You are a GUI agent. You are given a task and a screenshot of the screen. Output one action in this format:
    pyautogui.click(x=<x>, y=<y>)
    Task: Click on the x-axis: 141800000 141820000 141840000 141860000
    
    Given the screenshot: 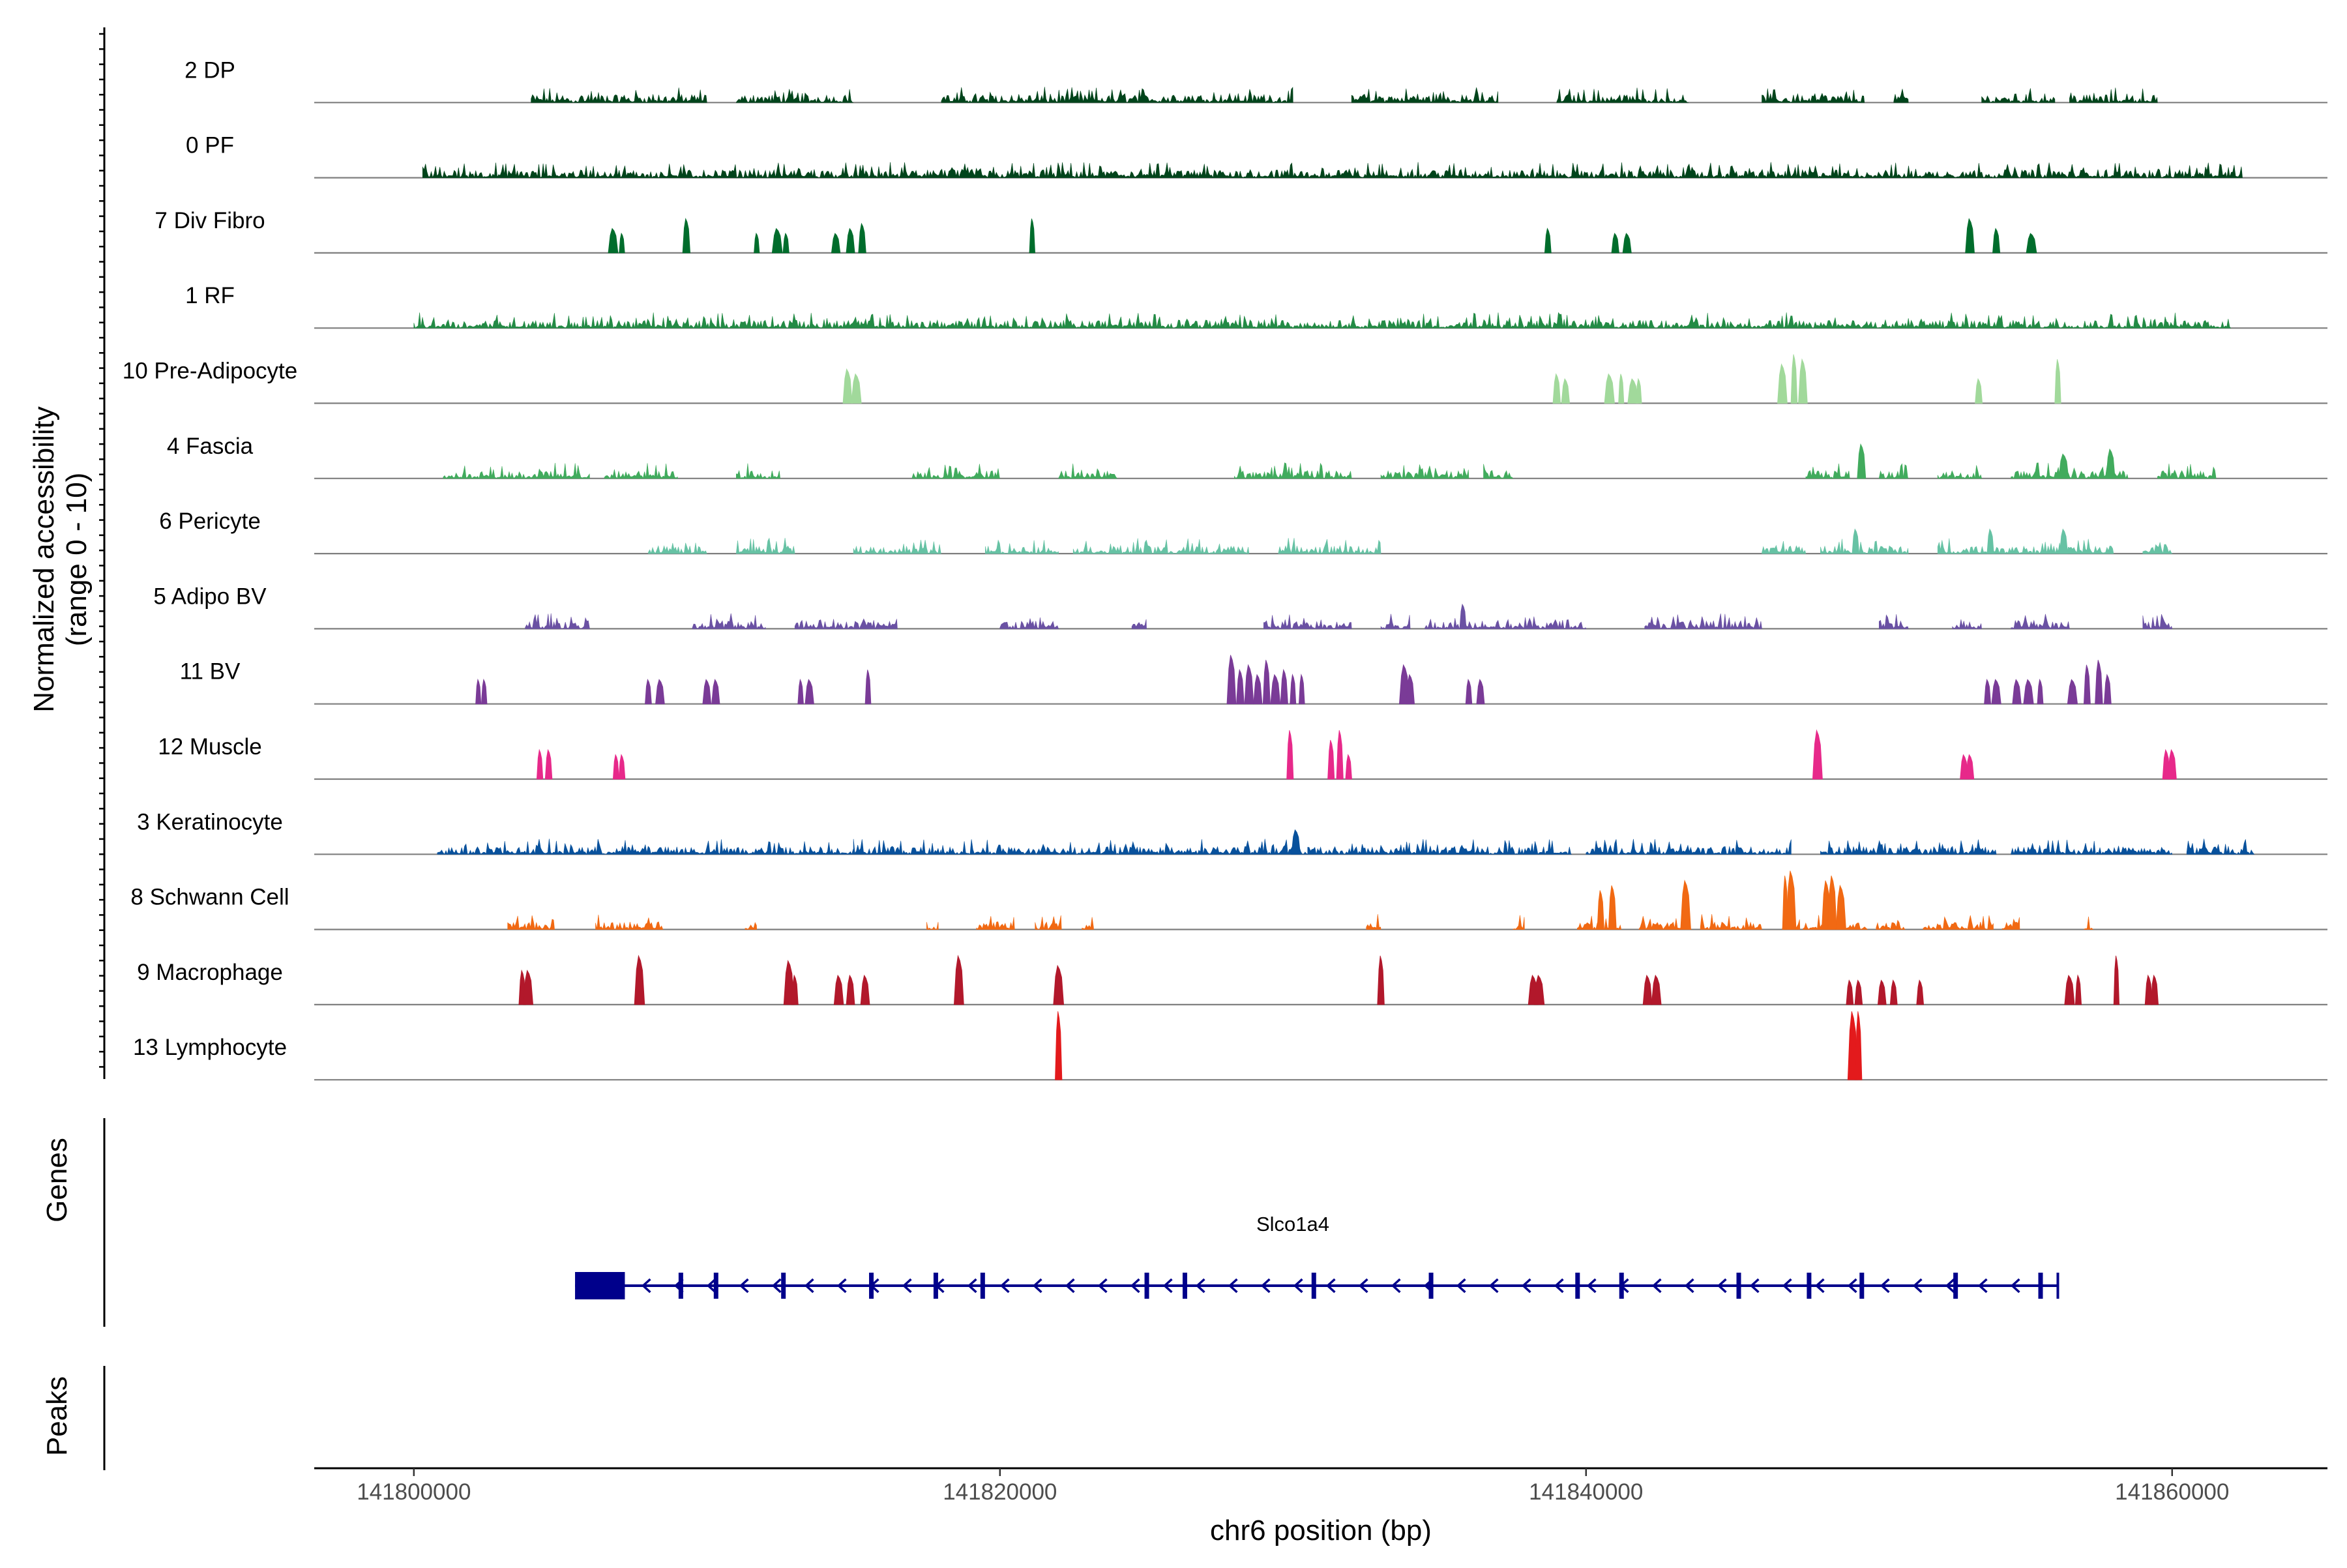 What is the action you would take?
    pyautogui.click(x=1320, y=1486)
    